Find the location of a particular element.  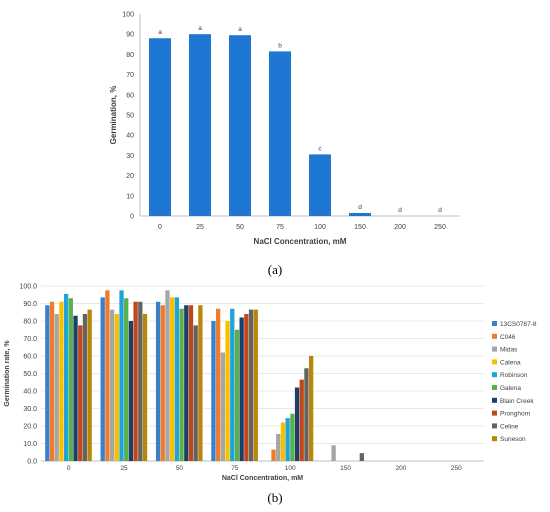

y-tick-label: 90.0 is located at coordinates (30, 304).